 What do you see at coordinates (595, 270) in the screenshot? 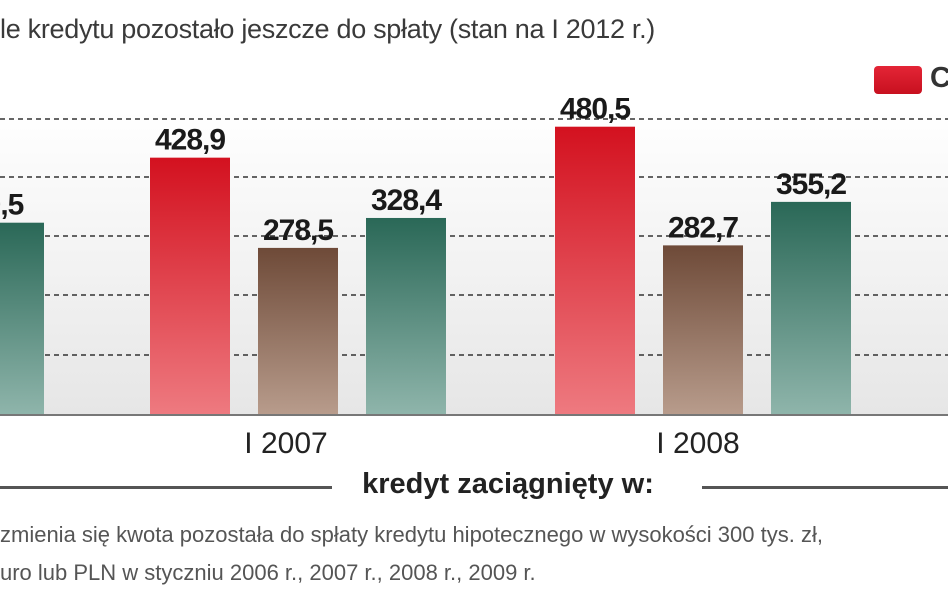
I see `bar-red-i2008` at bounding box center [595, 270].